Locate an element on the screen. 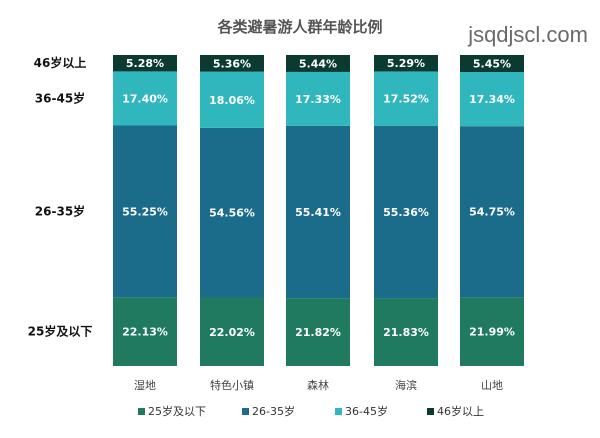  data-label: 22.13% is located at coordinates (145, 332).